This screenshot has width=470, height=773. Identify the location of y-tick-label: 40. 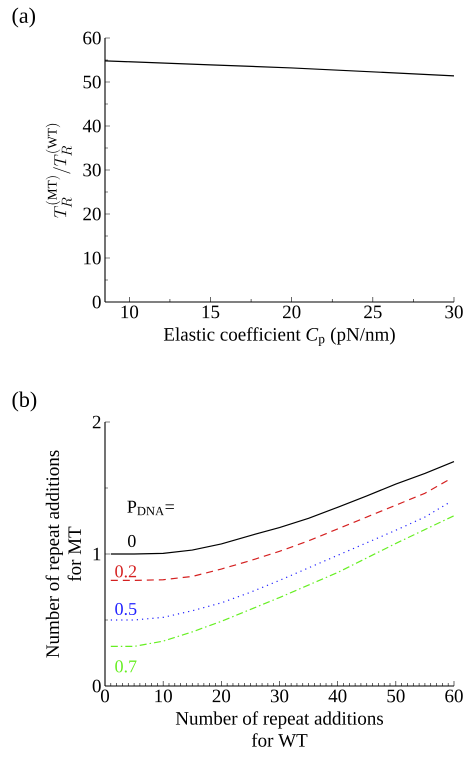
(91, 126).